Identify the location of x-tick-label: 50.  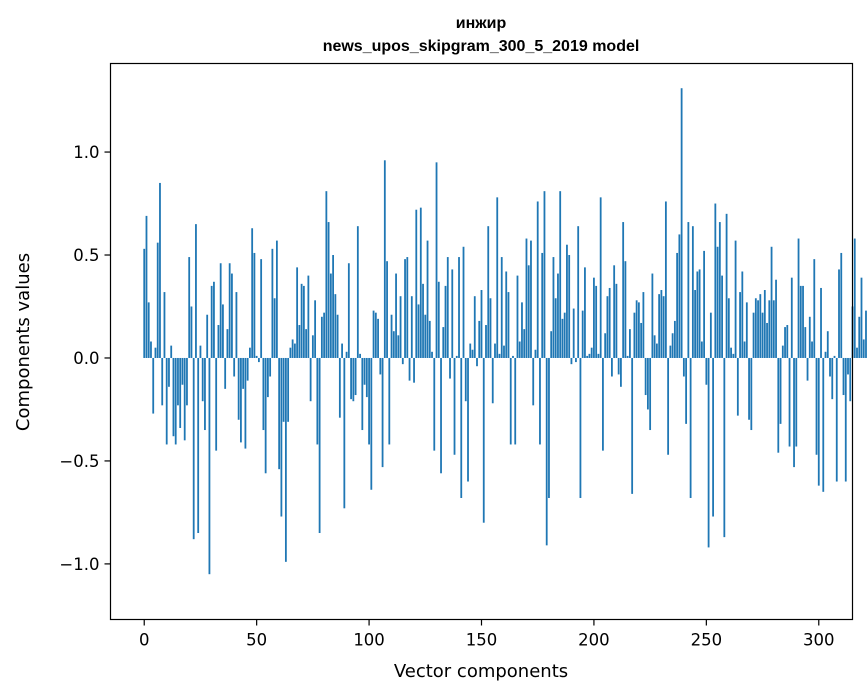
(256, 640).